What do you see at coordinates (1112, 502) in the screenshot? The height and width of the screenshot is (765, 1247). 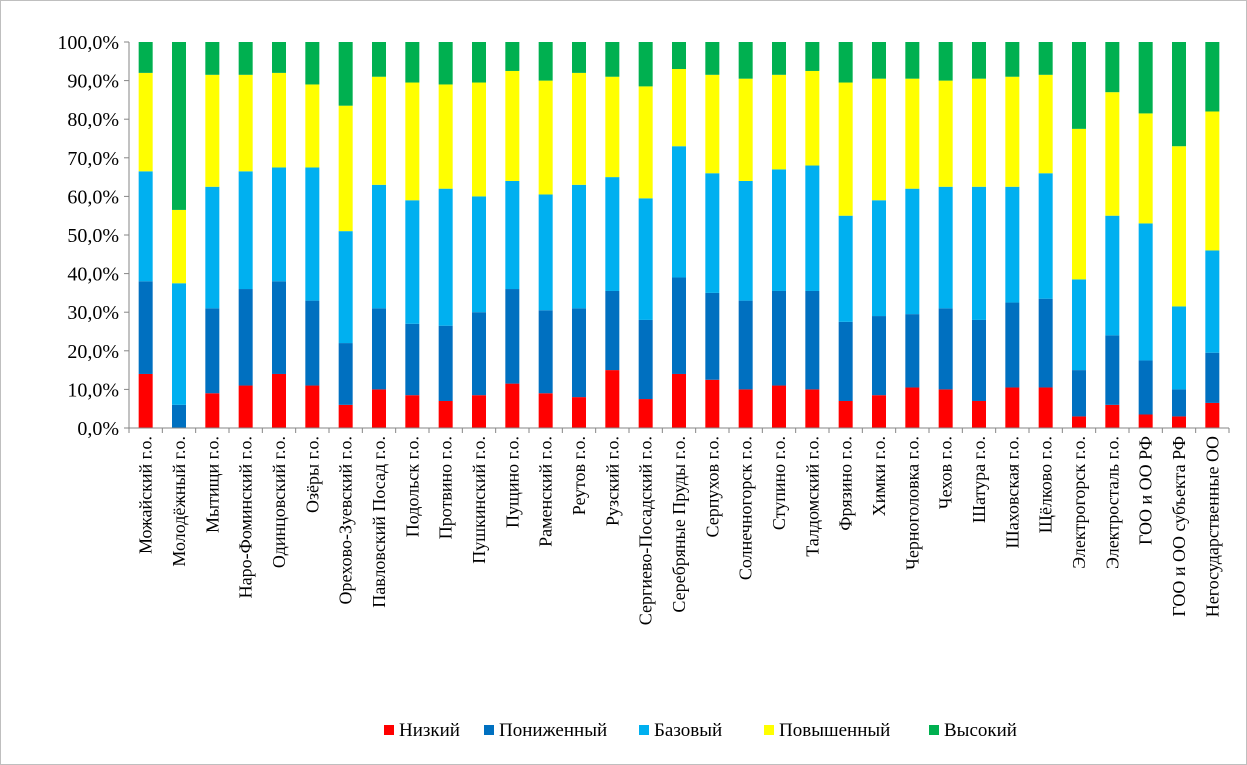 I see `x-category-label: Электросталь г.о.` at bounding box center [1112, 502].